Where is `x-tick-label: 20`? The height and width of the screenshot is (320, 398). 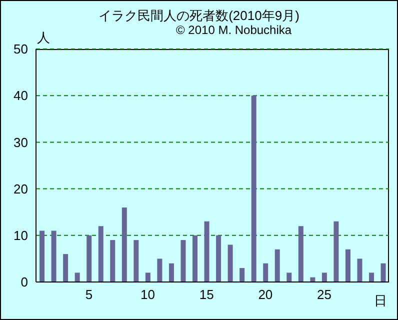 x-tick-label: 20 is located at coordinates (265, 294).